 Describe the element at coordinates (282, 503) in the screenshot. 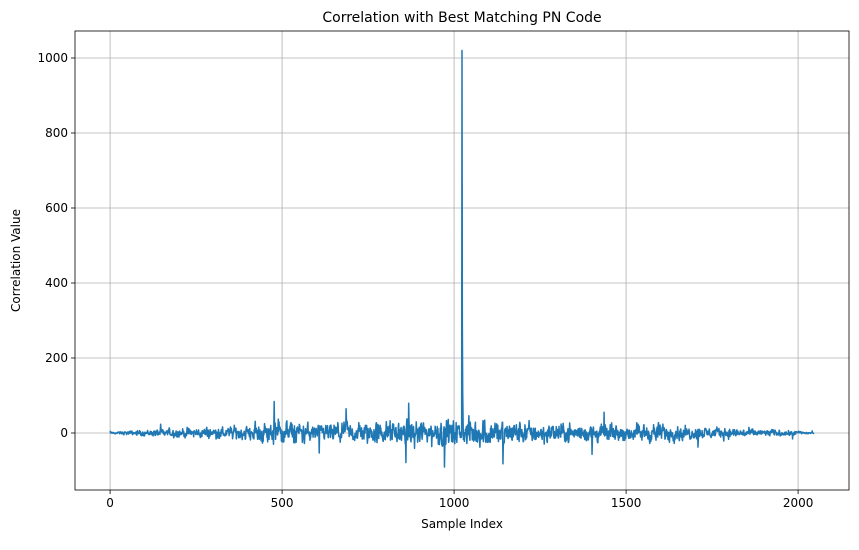

I see `x-tick-label: 500` at that location.